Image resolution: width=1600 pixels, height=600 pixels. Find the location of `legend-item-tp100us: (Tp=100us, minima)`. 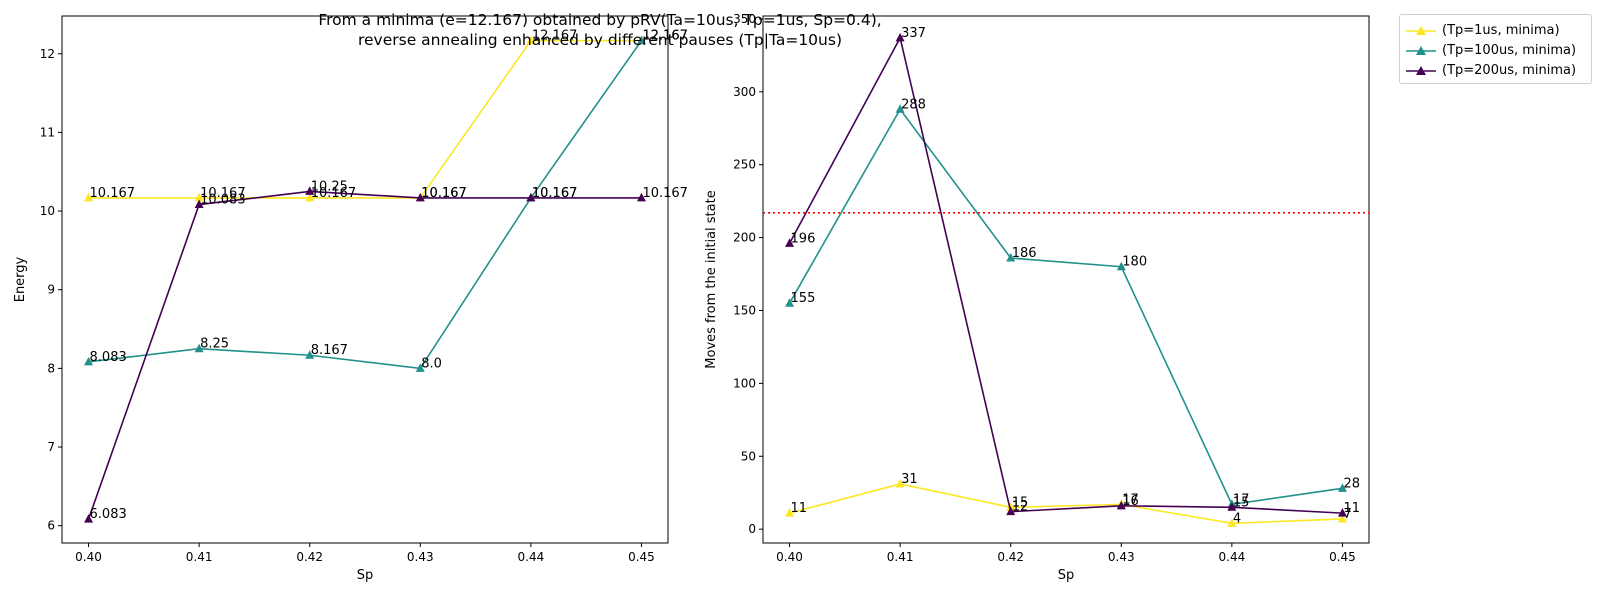

legend-item-tp100us: (Tp=100us, minima) is located at coordinates (1495, 51).